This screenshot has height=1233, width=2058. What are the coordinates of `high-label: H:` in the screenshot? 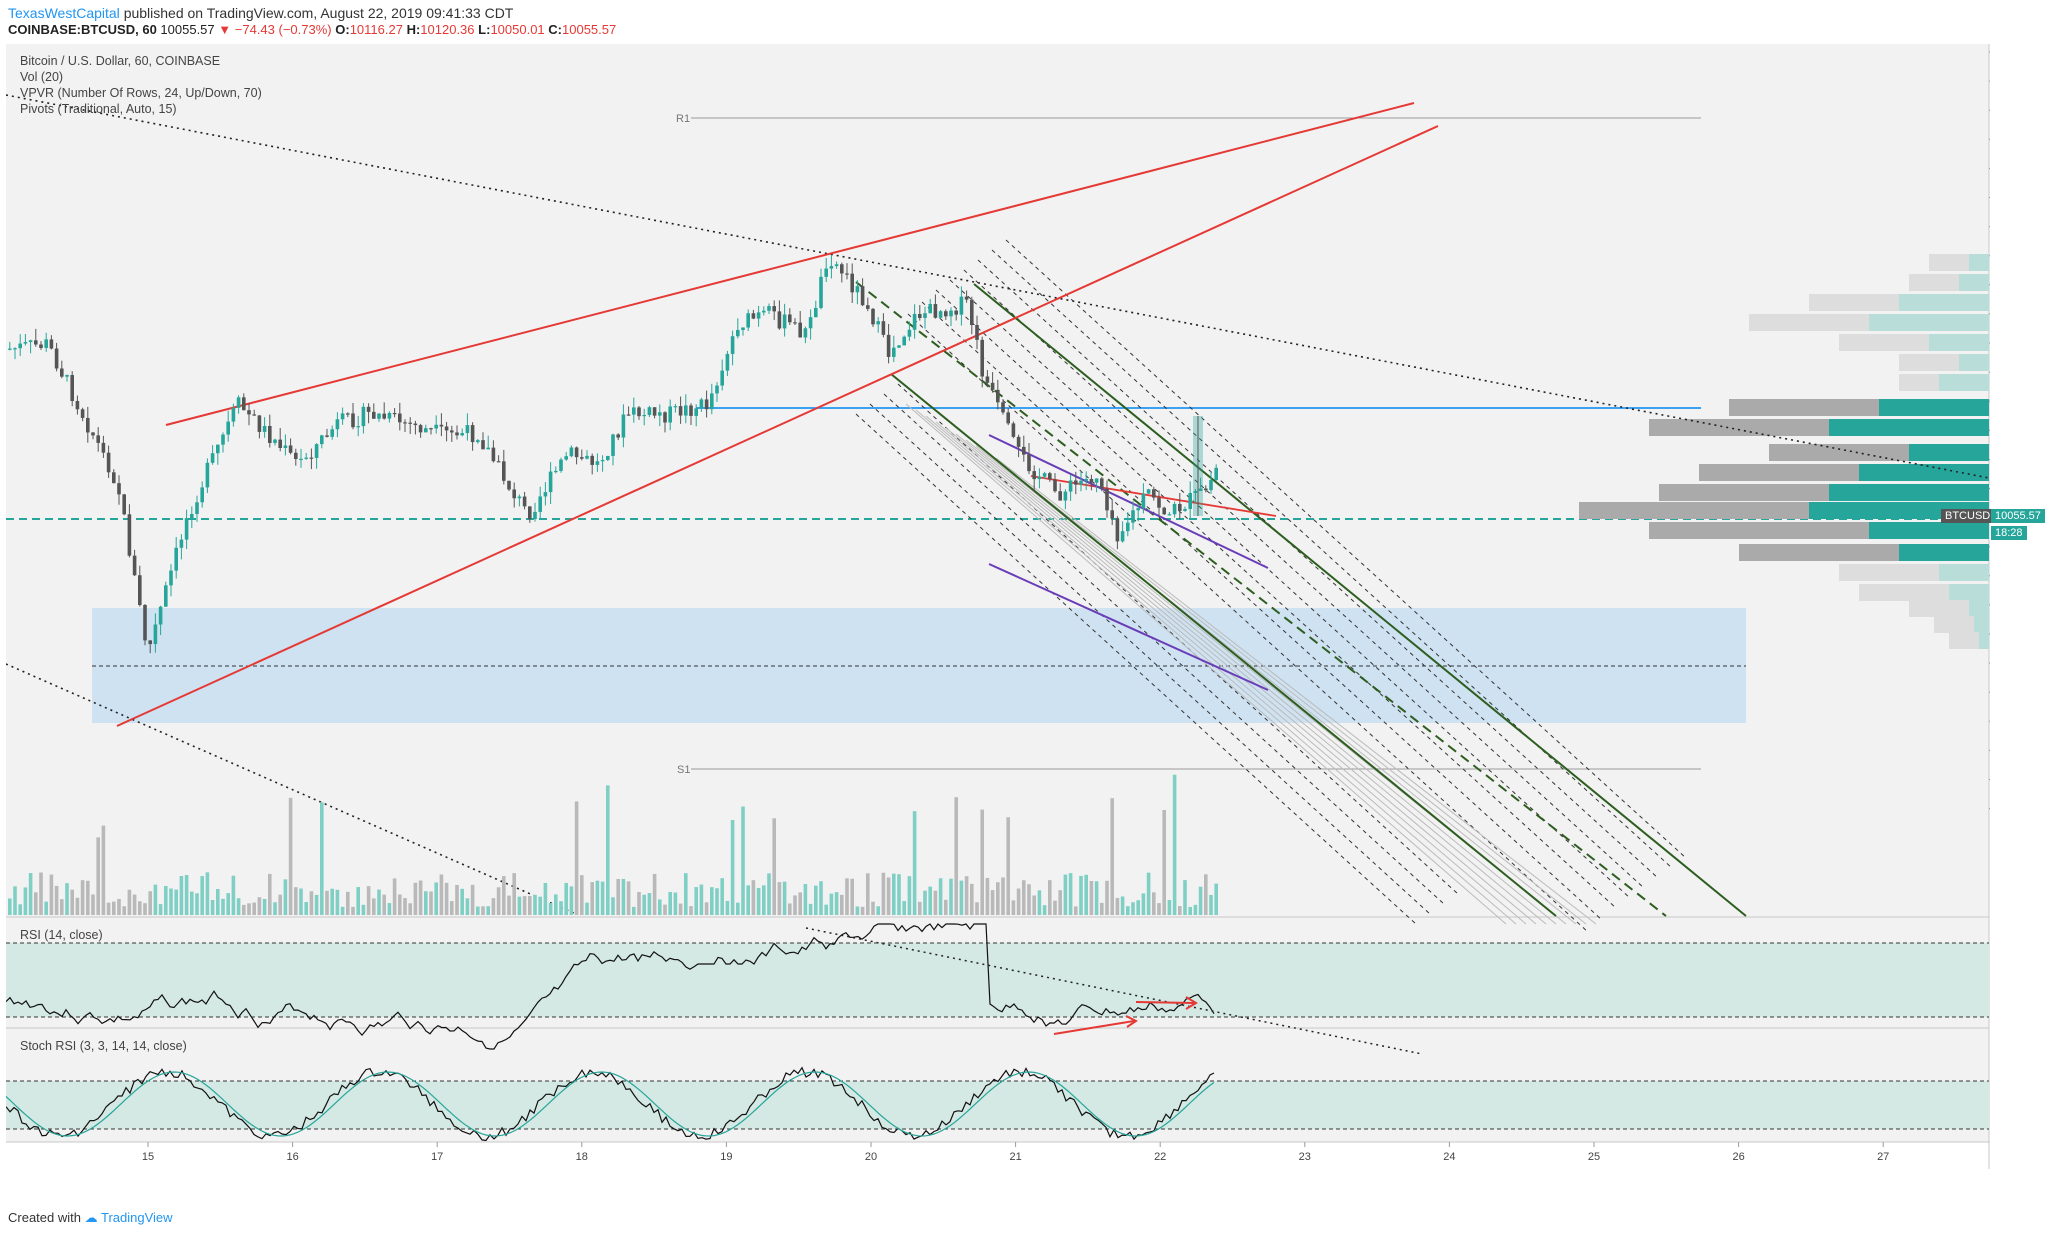 It's located at (413, 29).